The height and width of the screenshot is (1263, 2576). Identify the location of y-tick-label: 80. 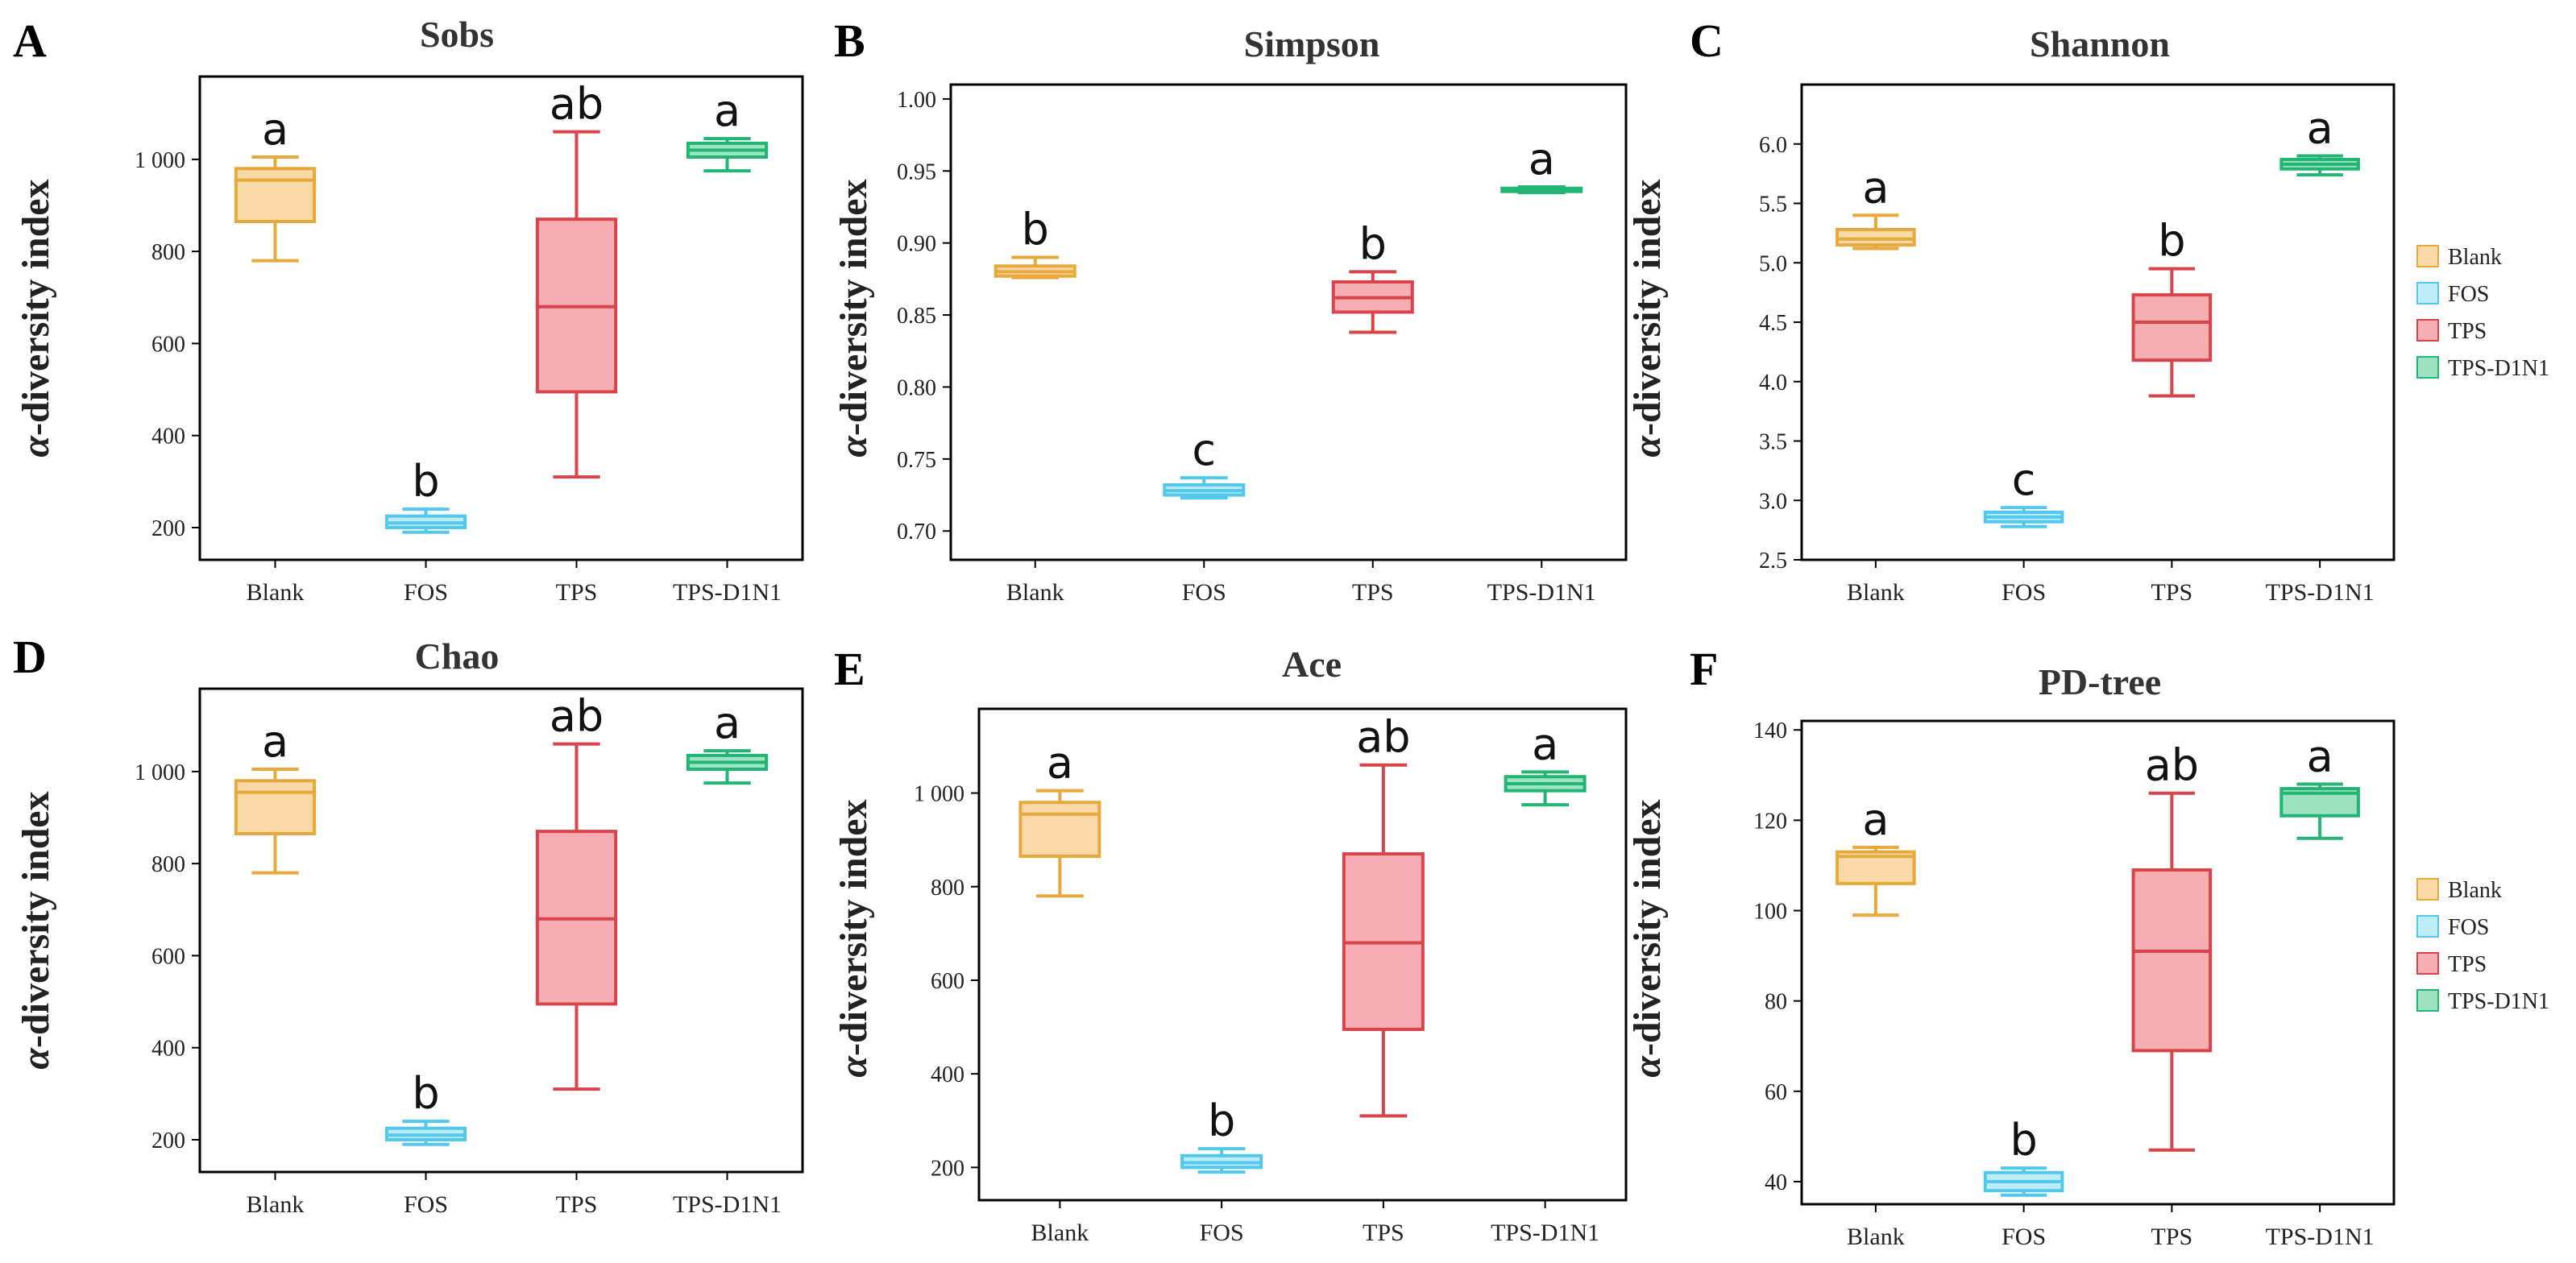
(1776, 1003).